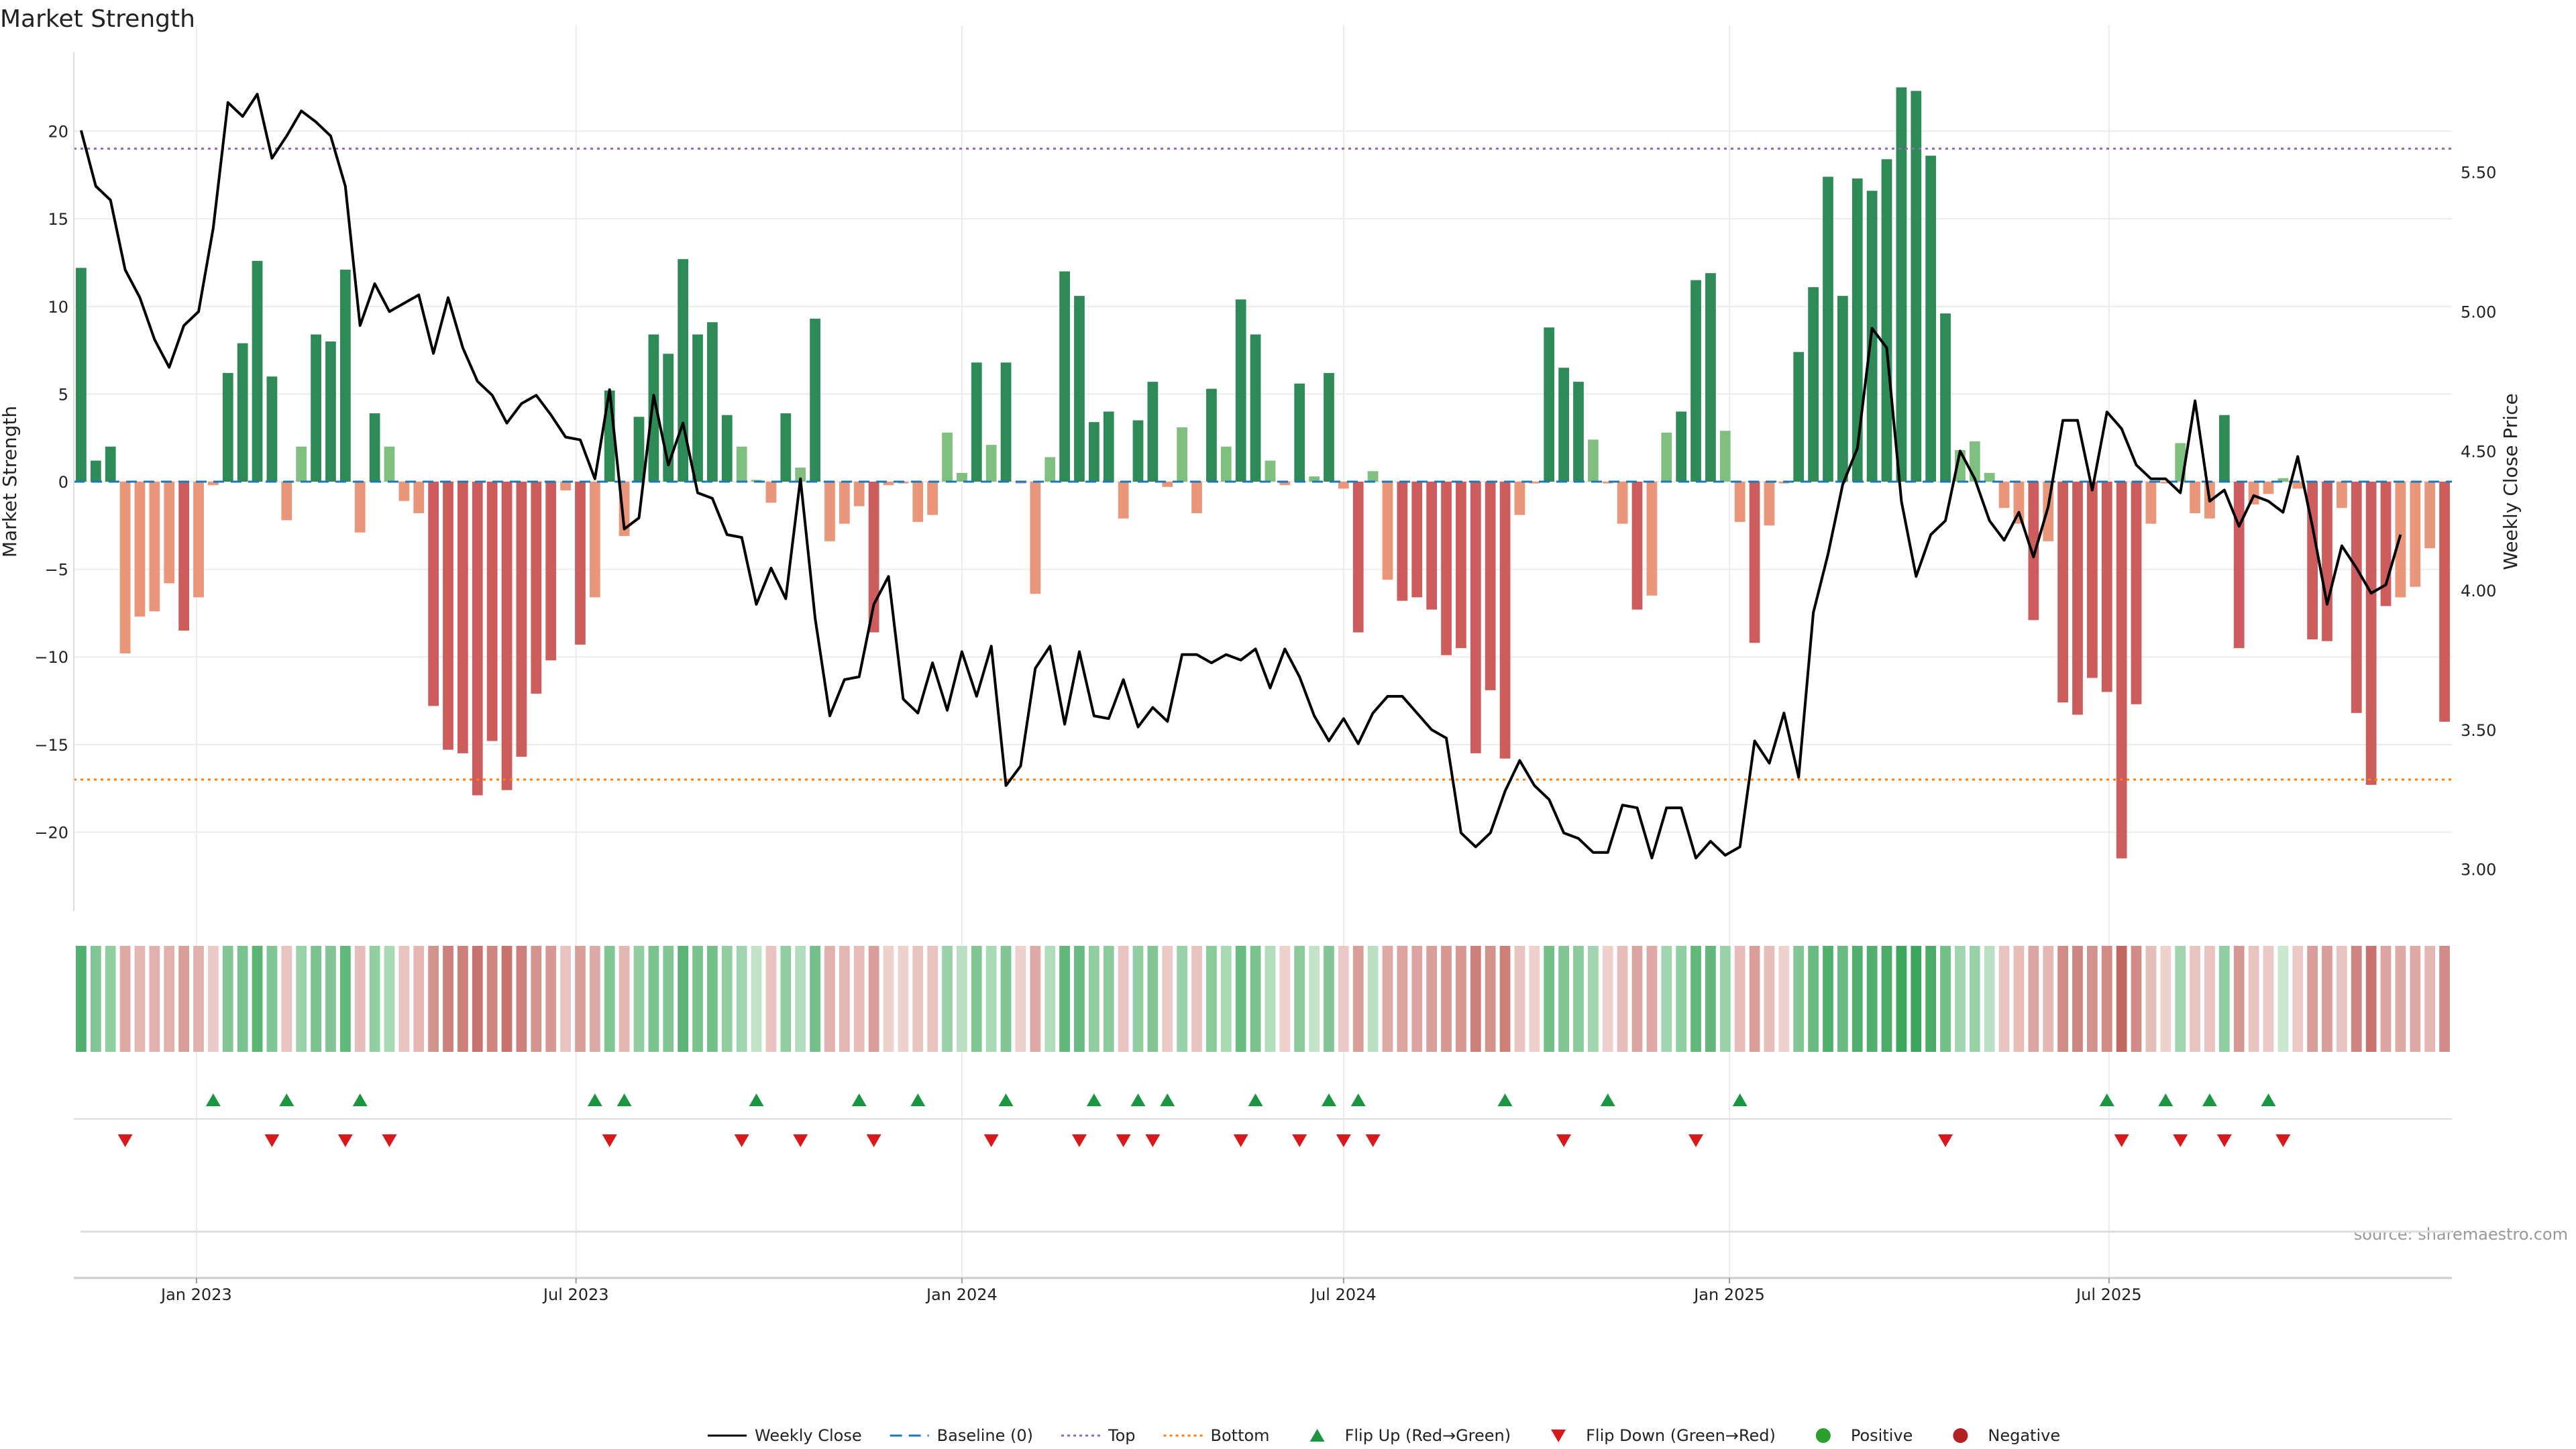  What do you see at coordinates (51, 657) in the screenshot?
I see `y-tick-label: −10` at bounding box center [51, 657].